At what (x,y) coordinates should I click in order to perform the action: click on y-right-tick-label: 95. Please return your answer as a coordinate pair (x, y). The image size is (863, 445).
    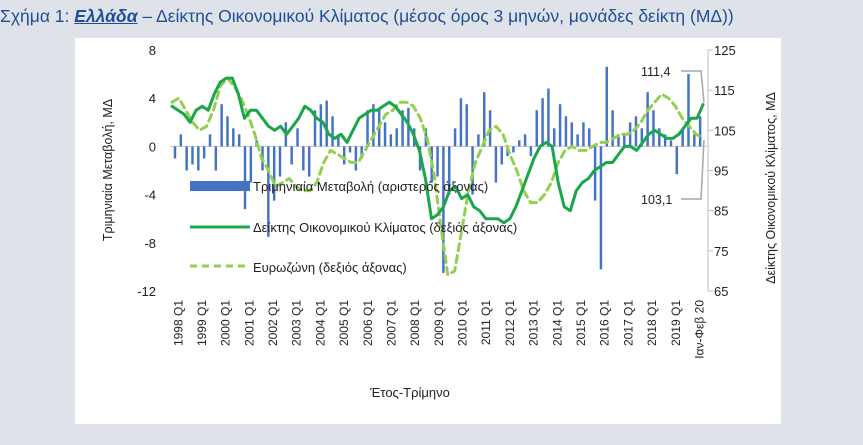
    Looking at the image, I should click on (721, 171).